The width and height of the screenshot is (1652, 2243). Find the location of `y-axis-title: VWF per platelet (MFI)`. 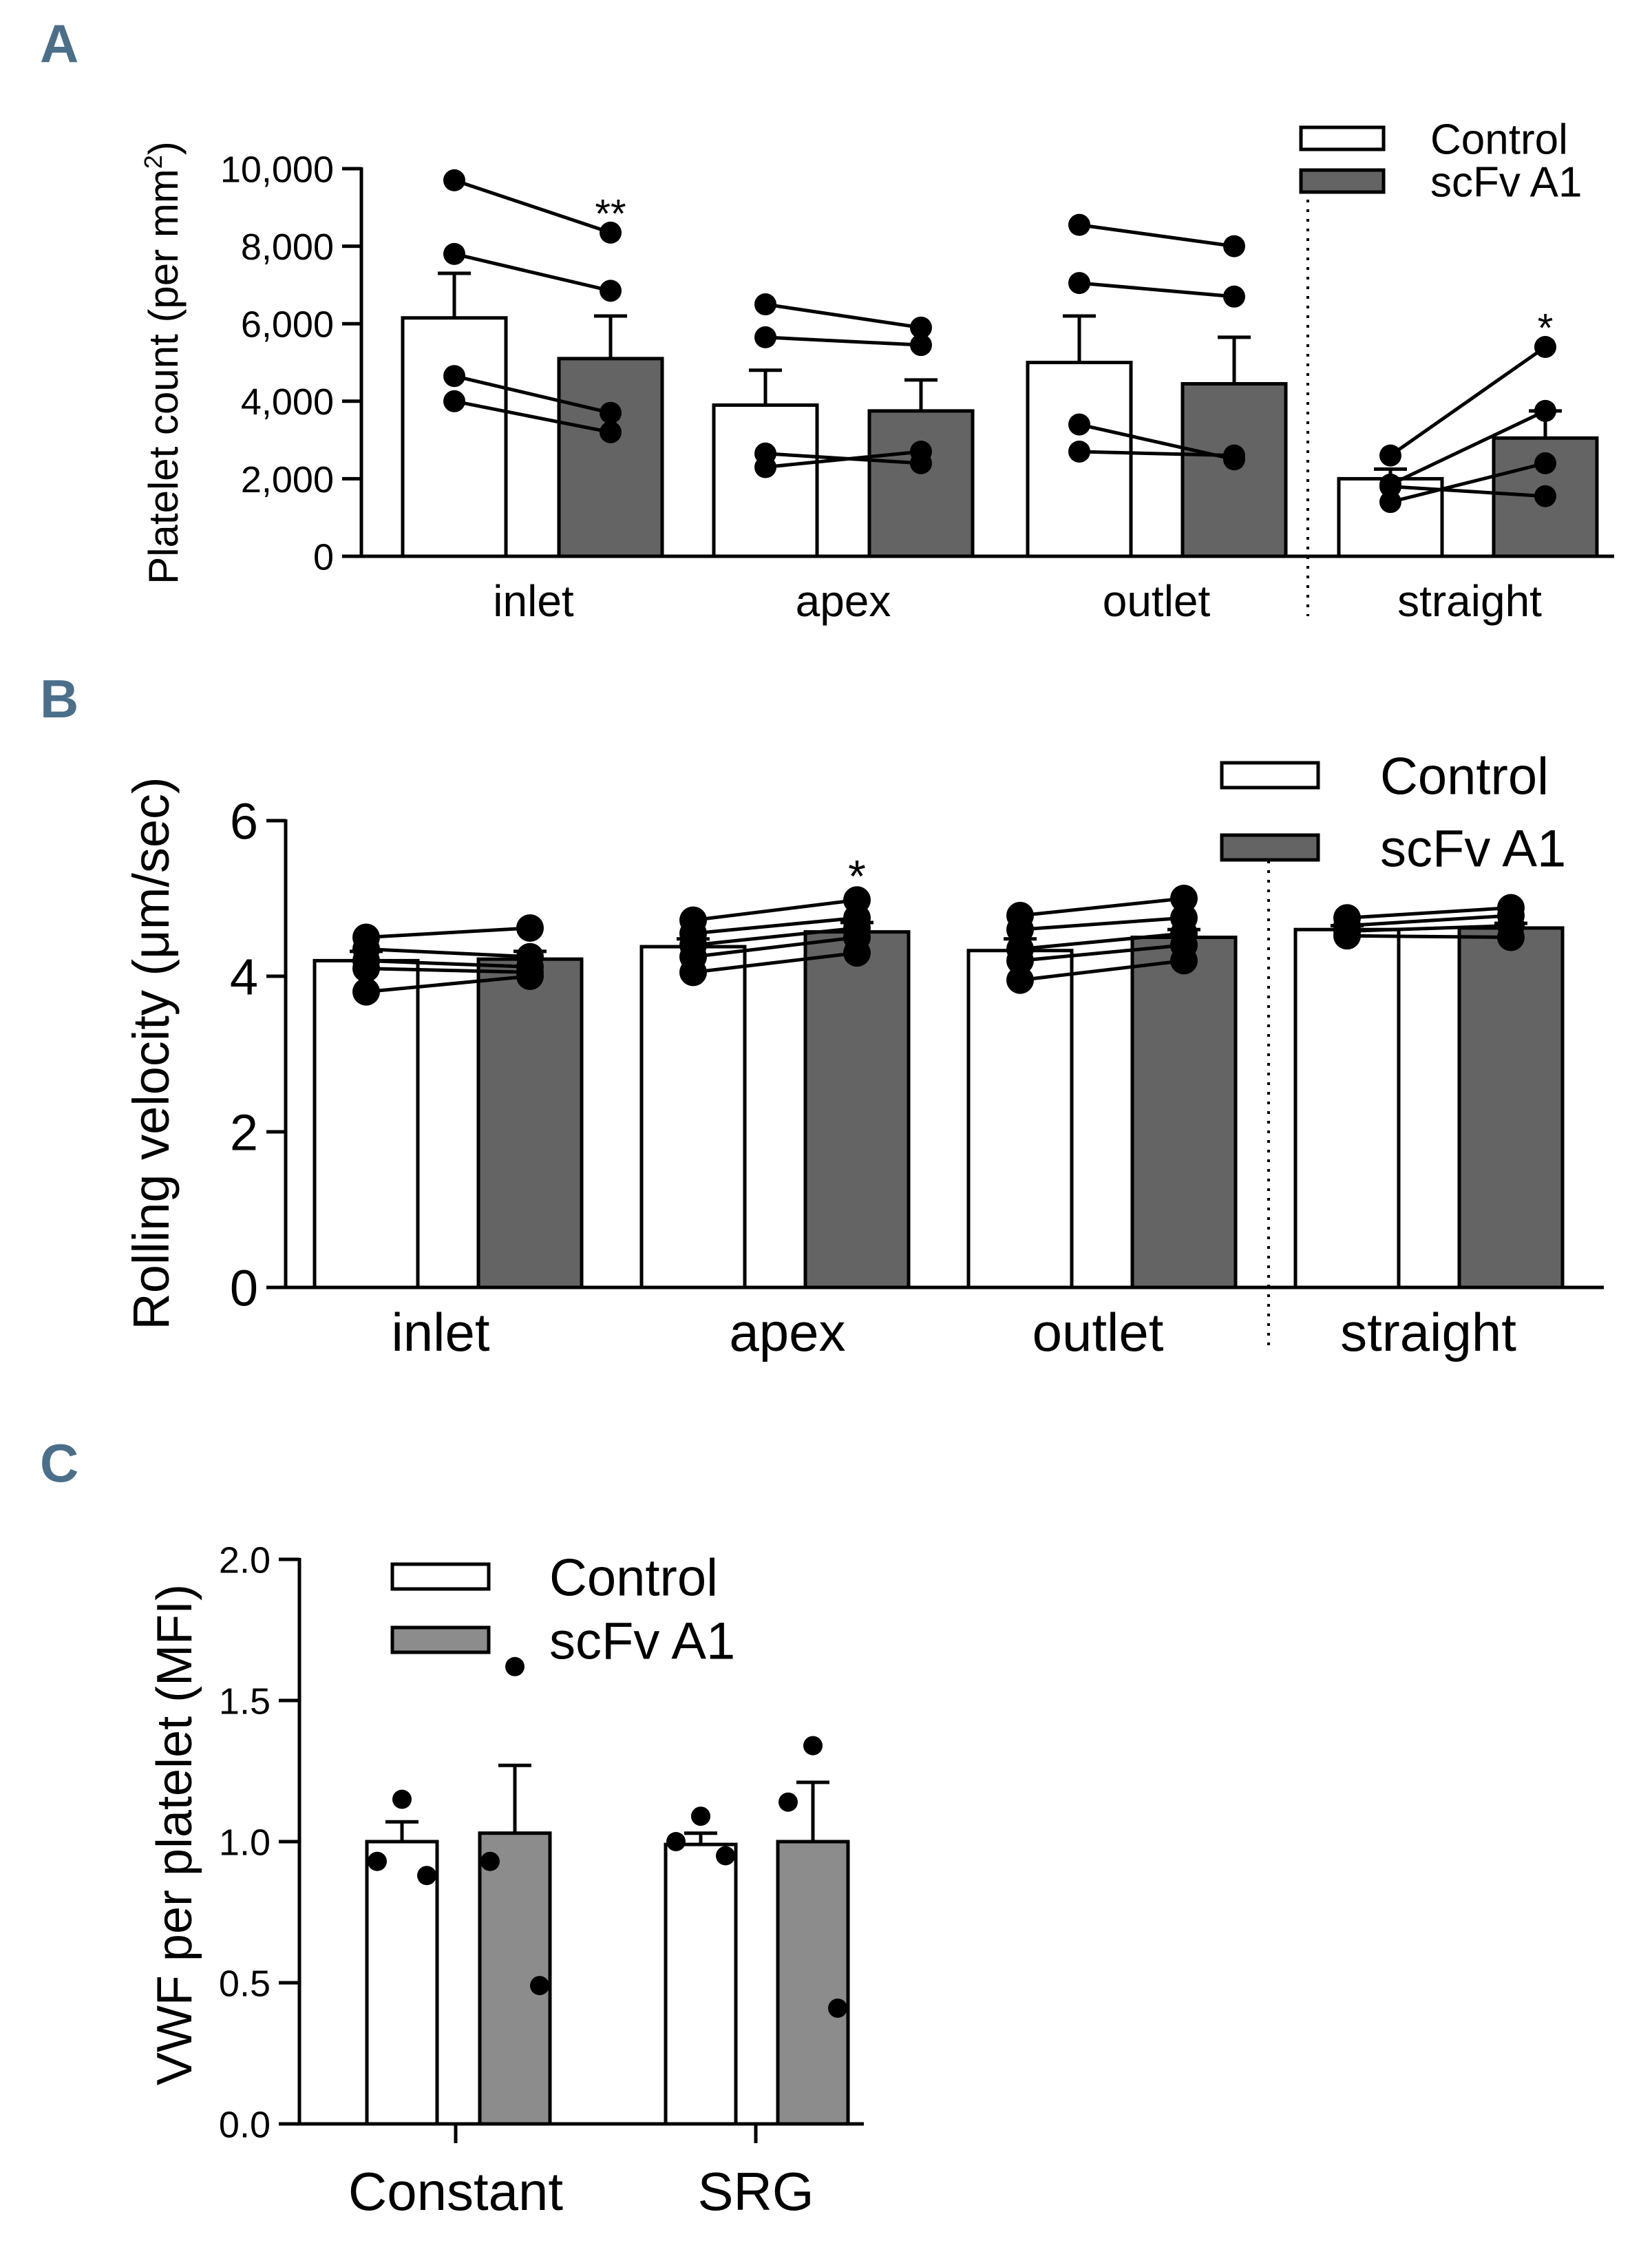

y-axis-title: VWF per platelet (MFI) is located at coordinates (174, 1834).